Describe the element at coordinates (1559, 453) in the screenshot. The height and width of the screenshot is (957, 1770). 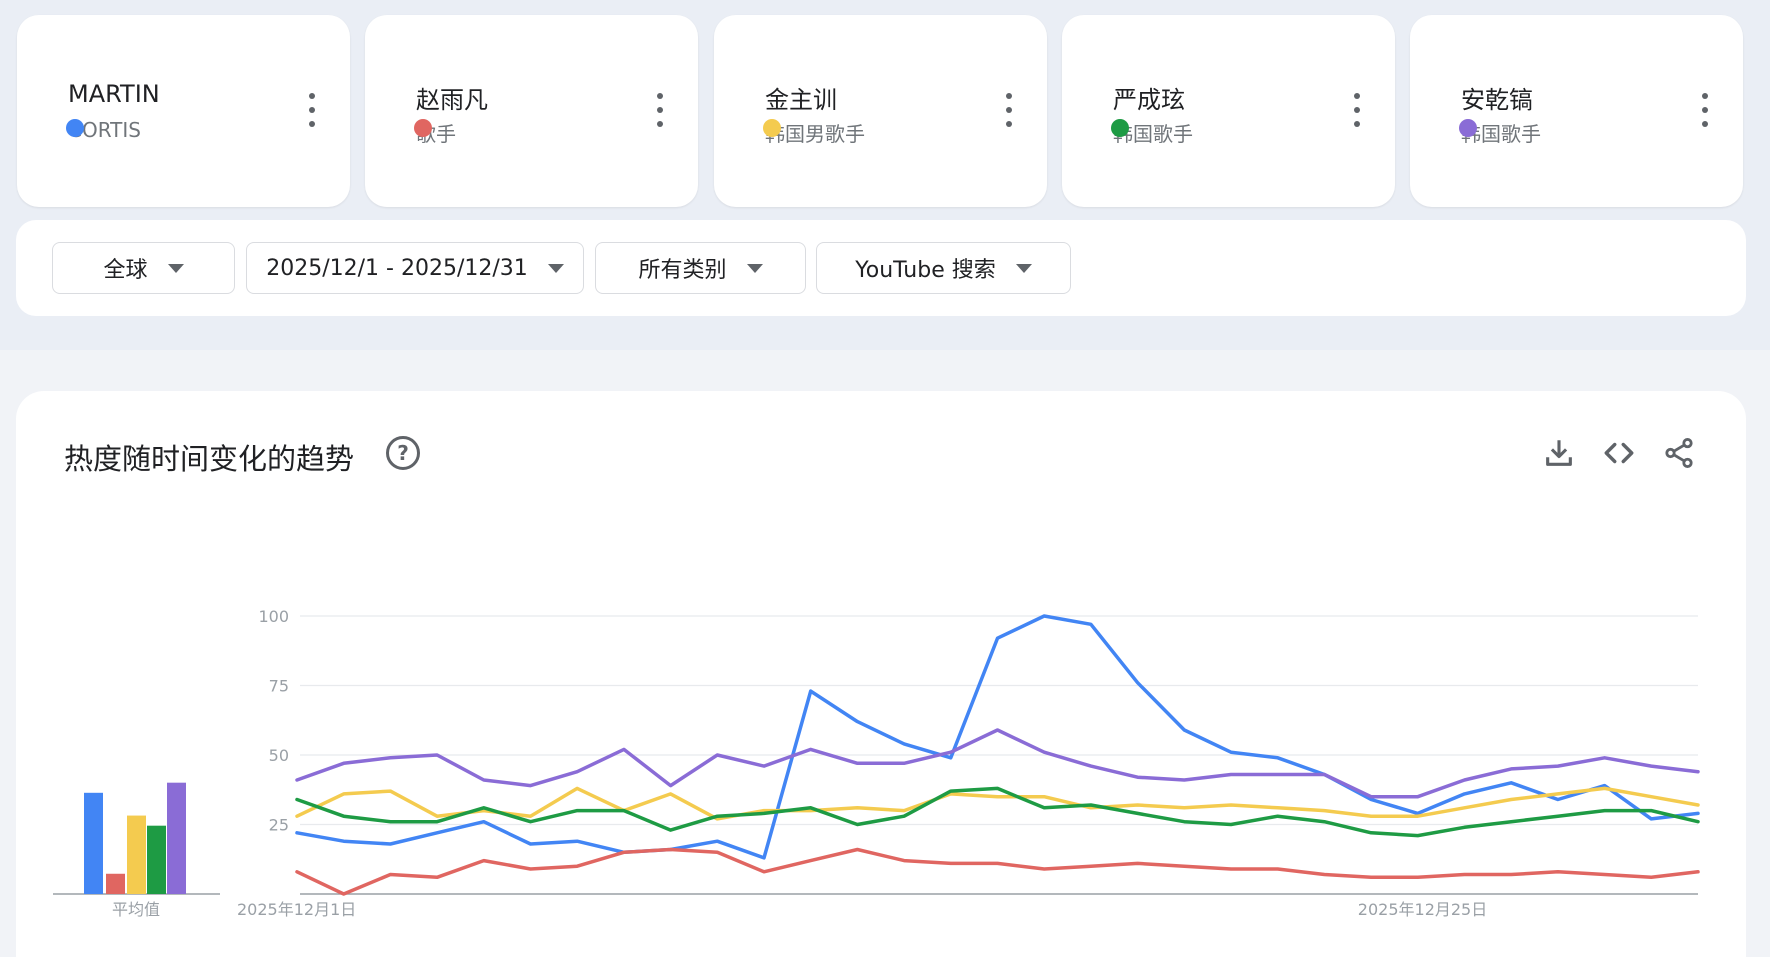
I see `download-icon` at that location.